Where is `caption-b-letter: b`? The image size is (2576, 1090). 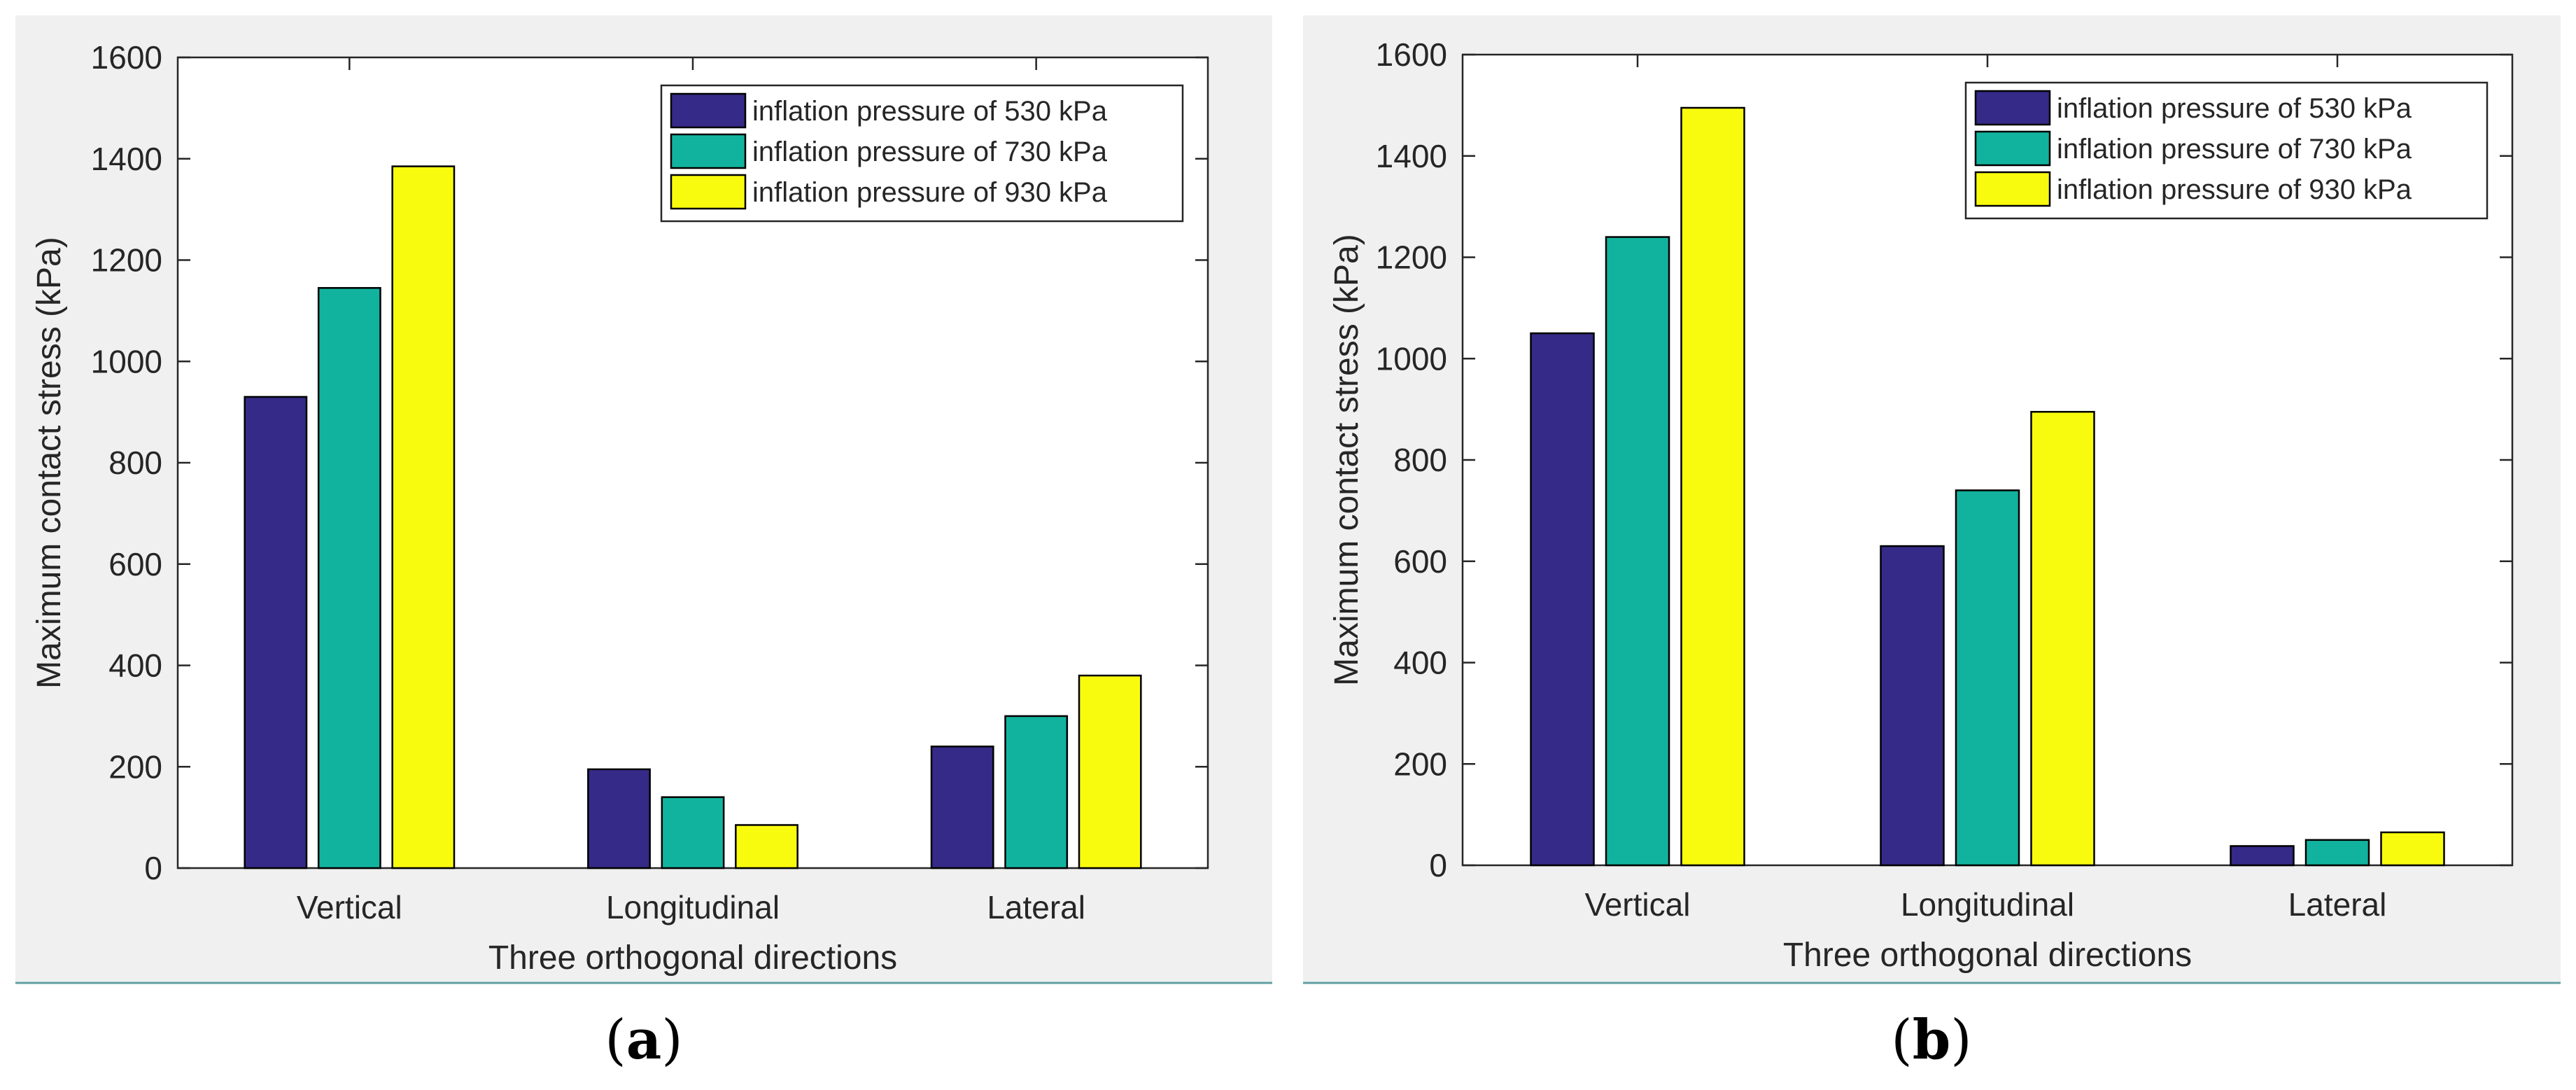 caption-b-letter: b is located at coordinates (1931, 1040).